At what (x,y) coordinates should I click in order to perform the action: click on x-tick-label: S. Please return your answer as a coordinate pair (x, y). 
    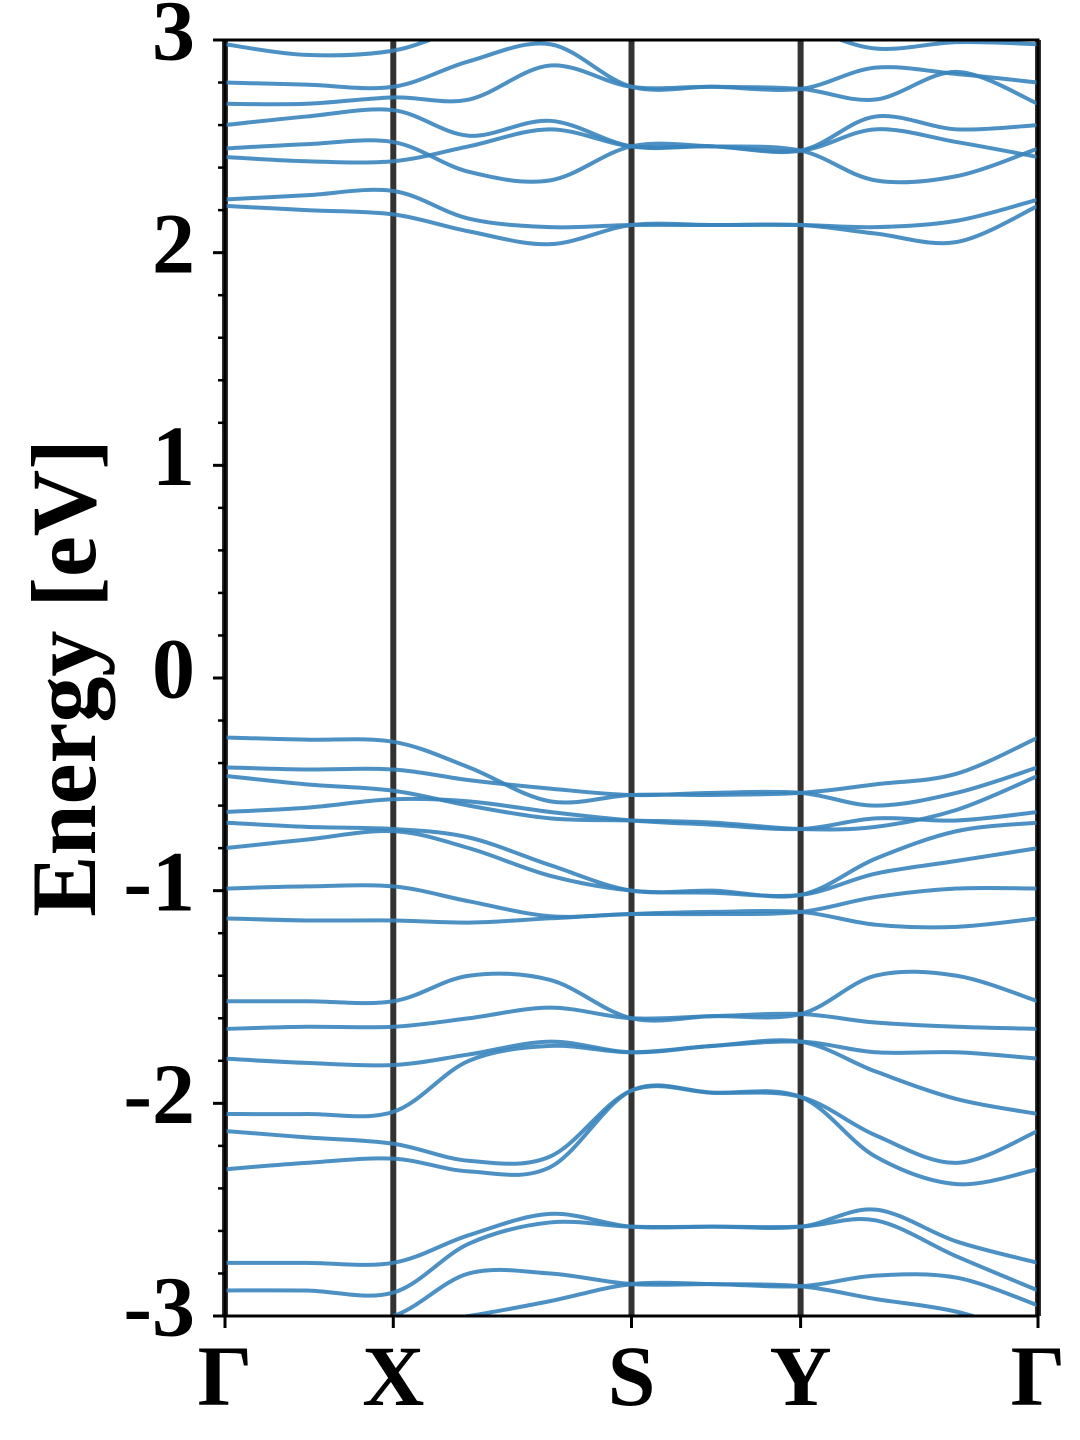
    Looking at the image, I should click on (632, 1376).